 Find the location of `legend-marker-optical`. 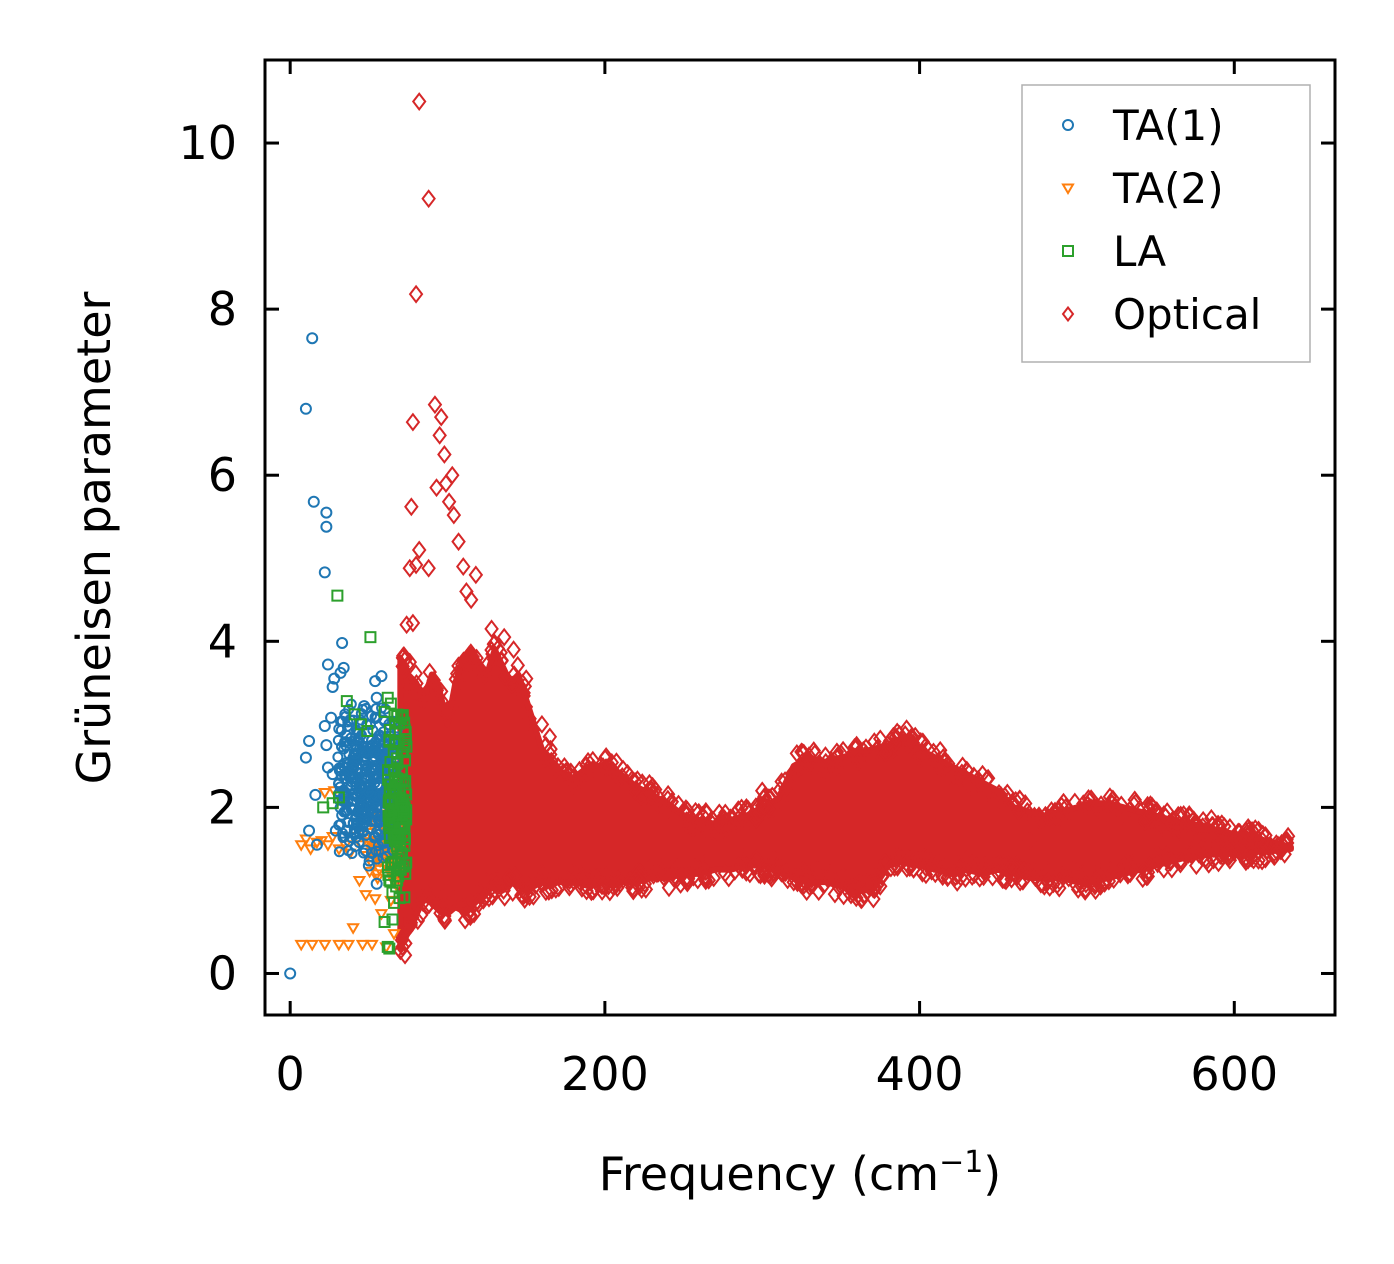

legend-marker-optical is located at coordinates (1068, 314).